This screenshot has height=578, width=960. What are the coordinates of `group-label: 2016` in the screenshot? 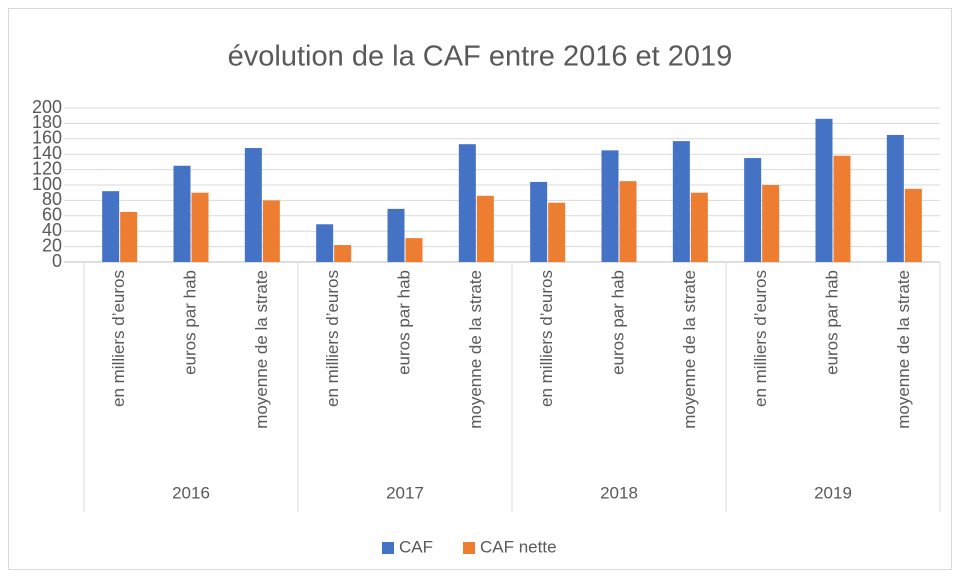 It's located at (191, 492).